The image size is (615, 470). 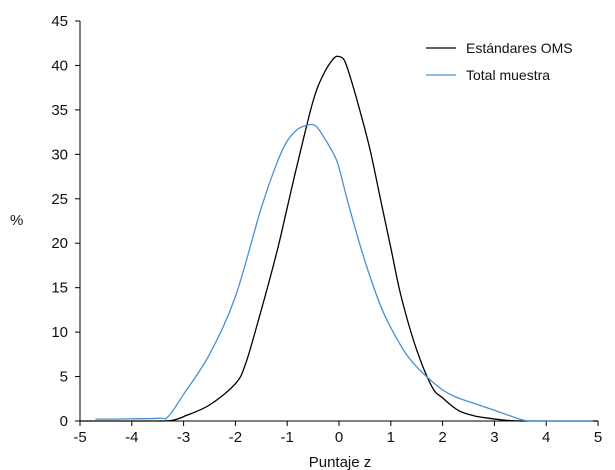 What do you see at coordinates (340, 462) in the screenshot?
I see `x-axis-title: Puntaje z` at bounding box center [340, 462].